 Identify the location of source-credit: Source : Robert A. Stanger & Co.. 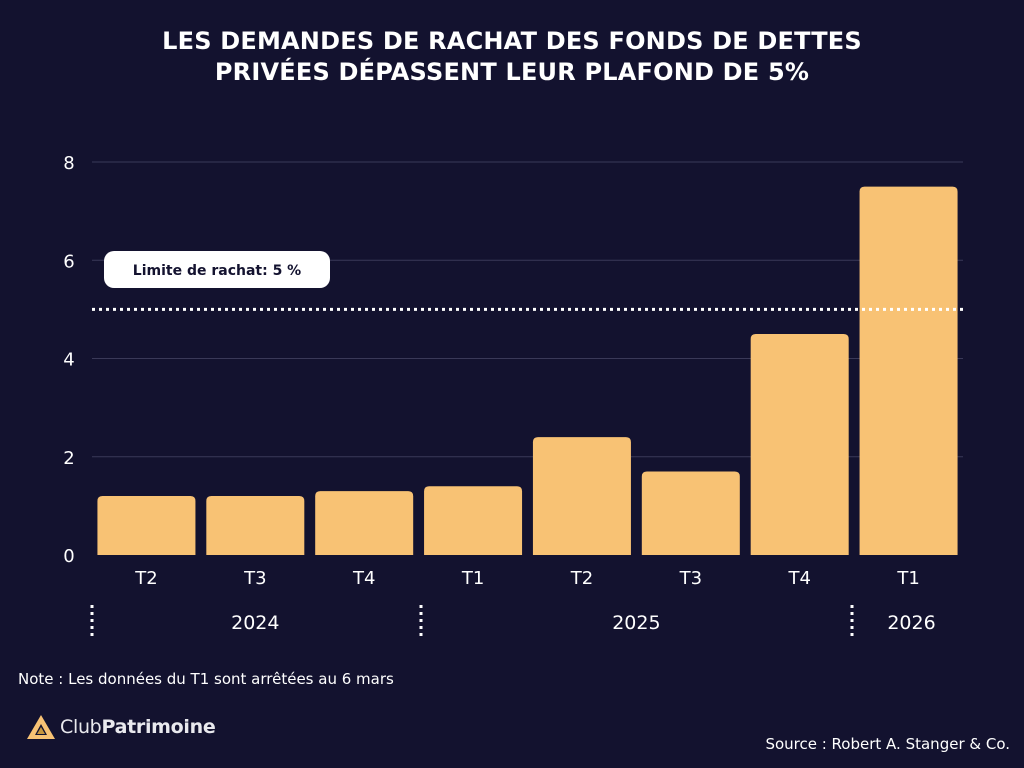
(887, 744).